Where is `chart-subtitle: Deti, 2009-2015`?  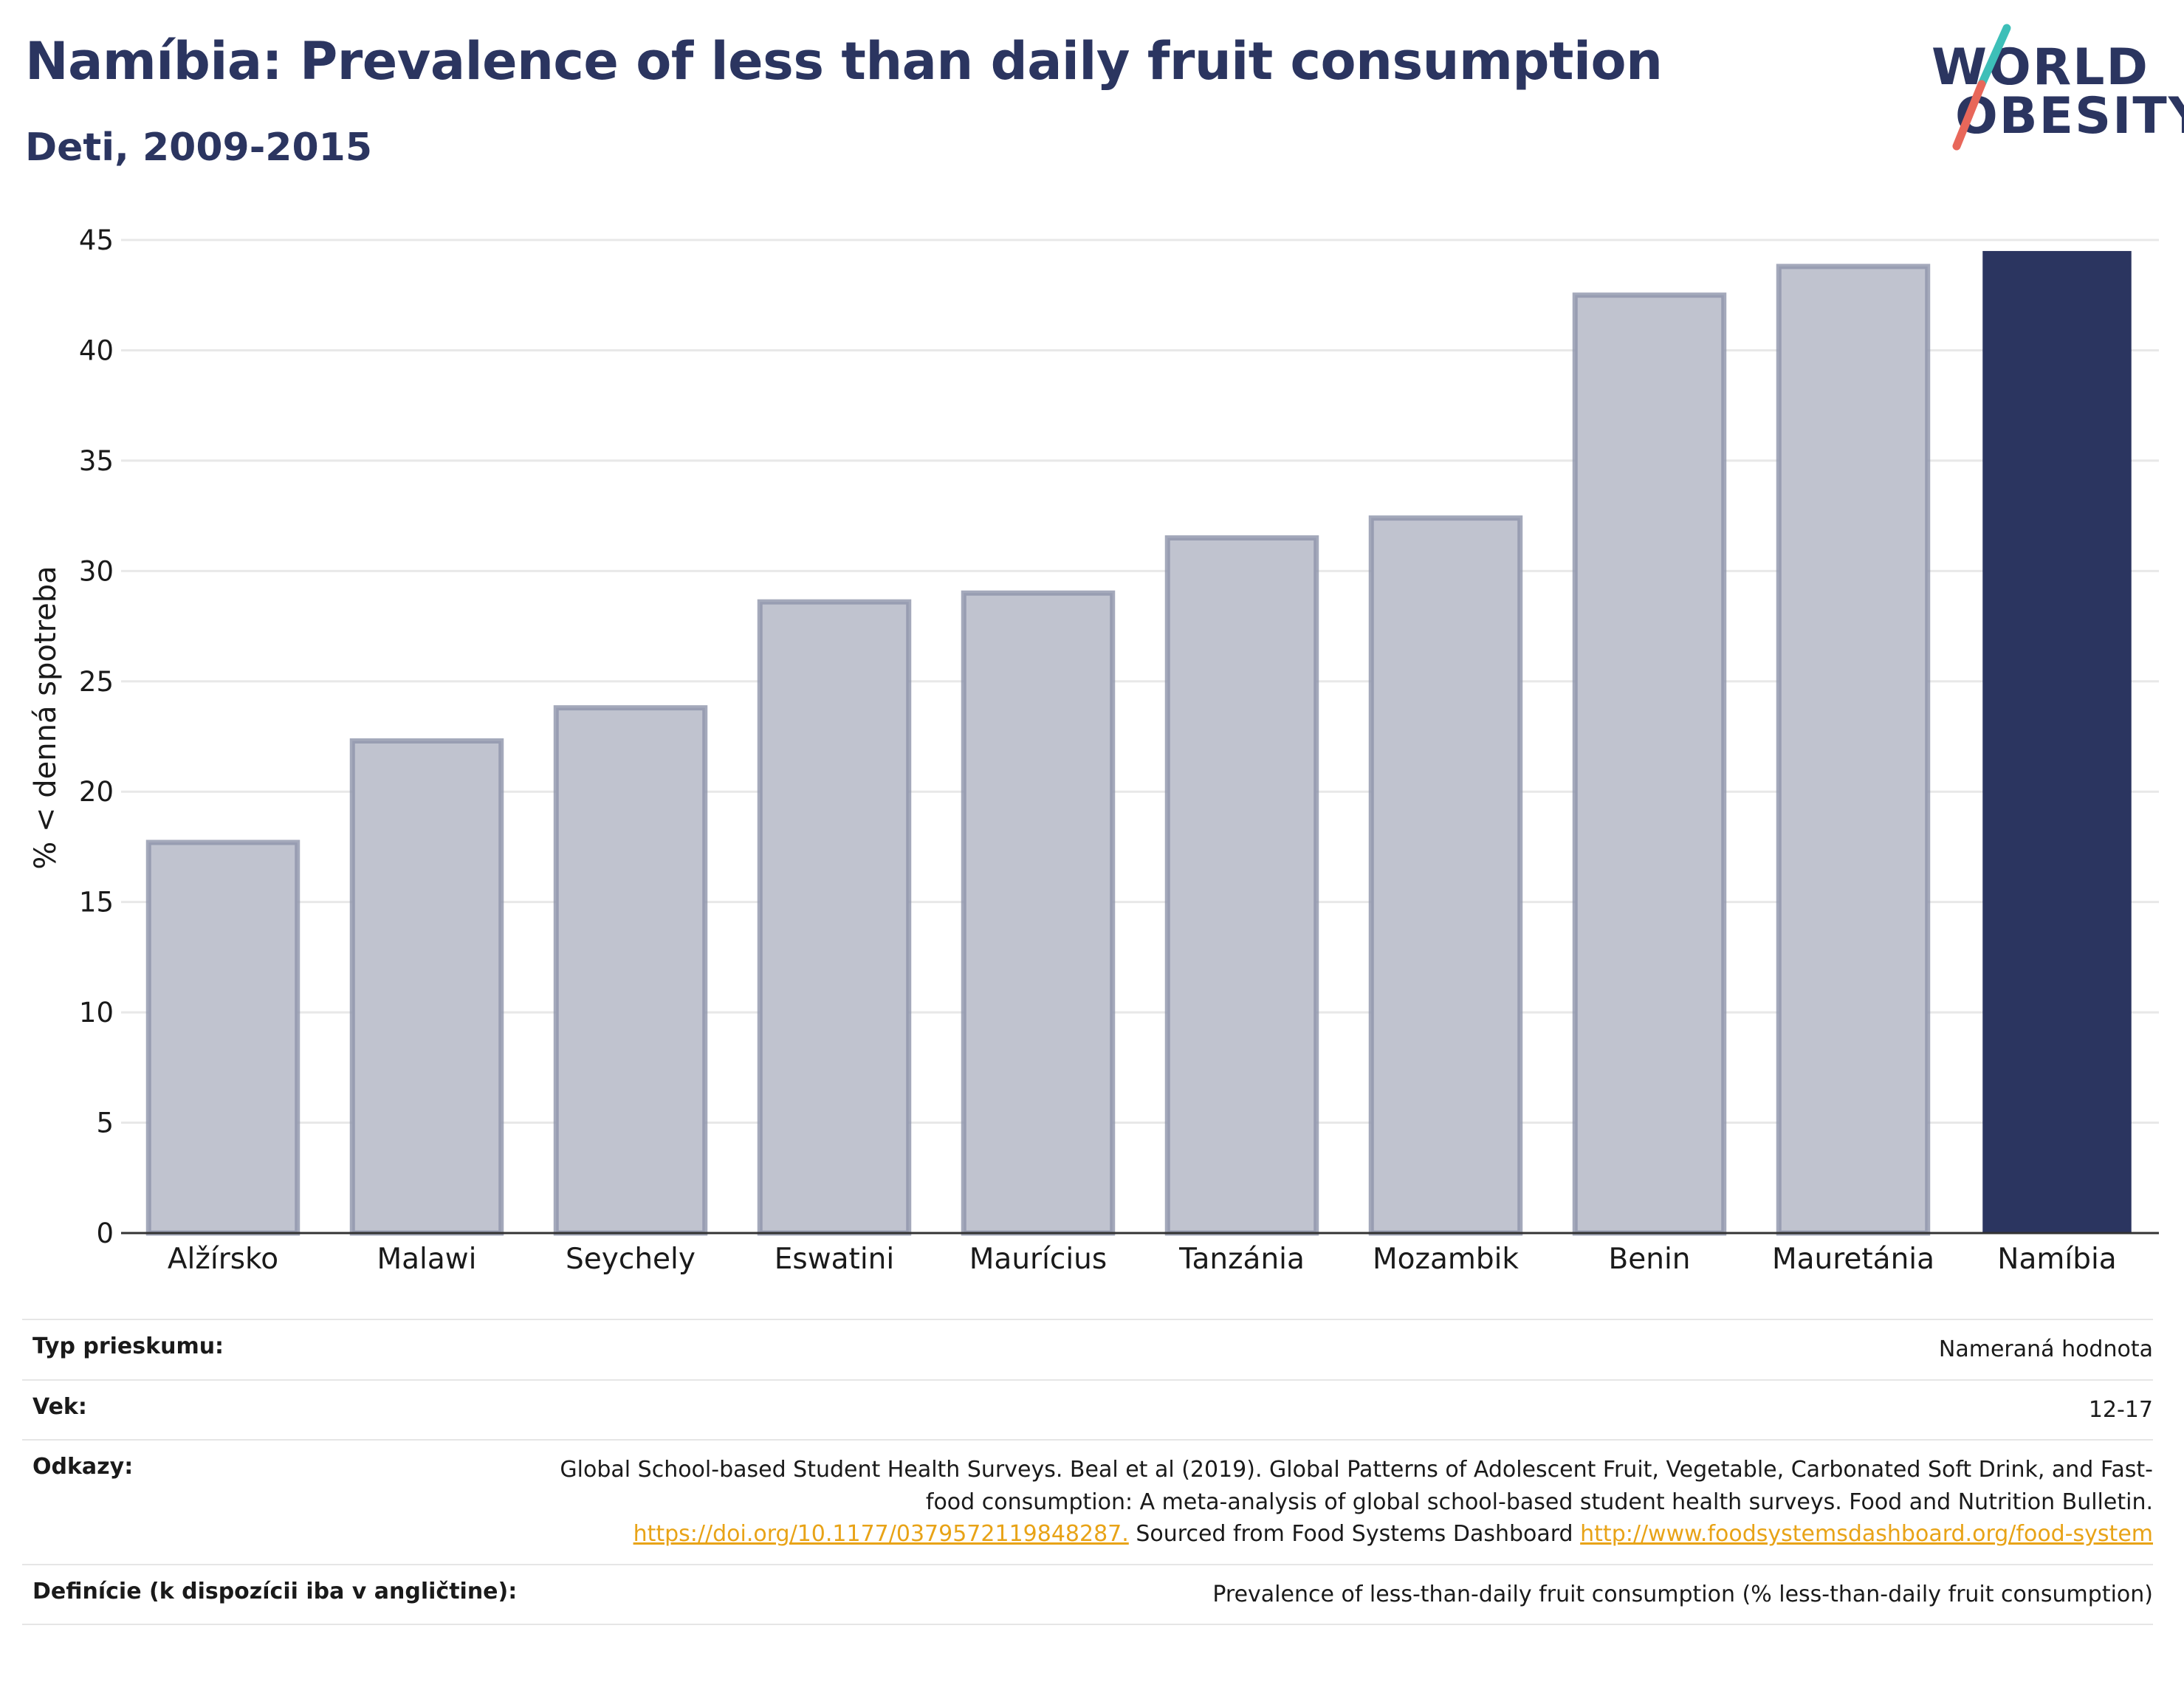
chart-subtitle: Deti, 2009-2015 is located at coordinates (199, 148).